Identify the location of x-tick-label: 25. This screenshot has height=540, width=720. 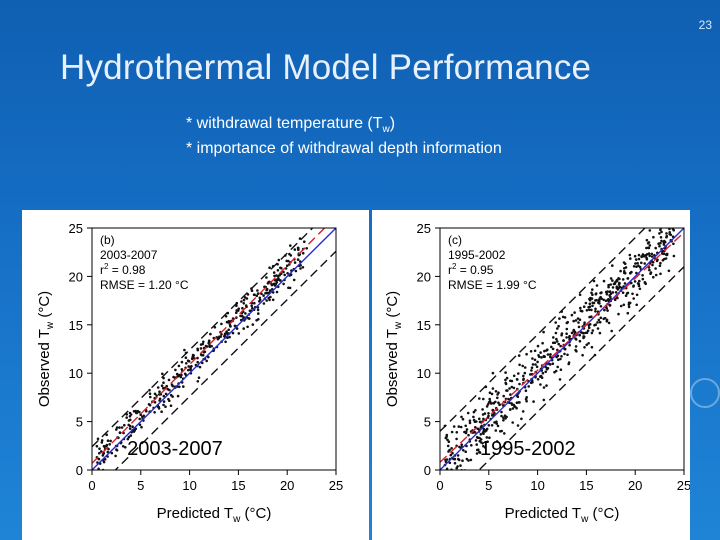
(336, 485).